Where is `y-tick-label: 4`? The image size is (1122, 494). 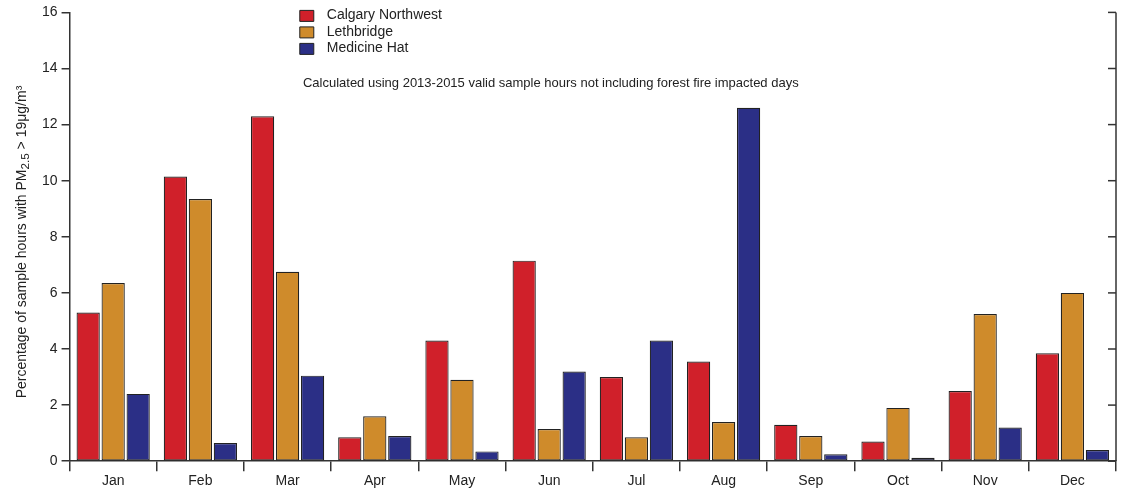 y-tick-label: 4 is located at coordinates (53, 347).